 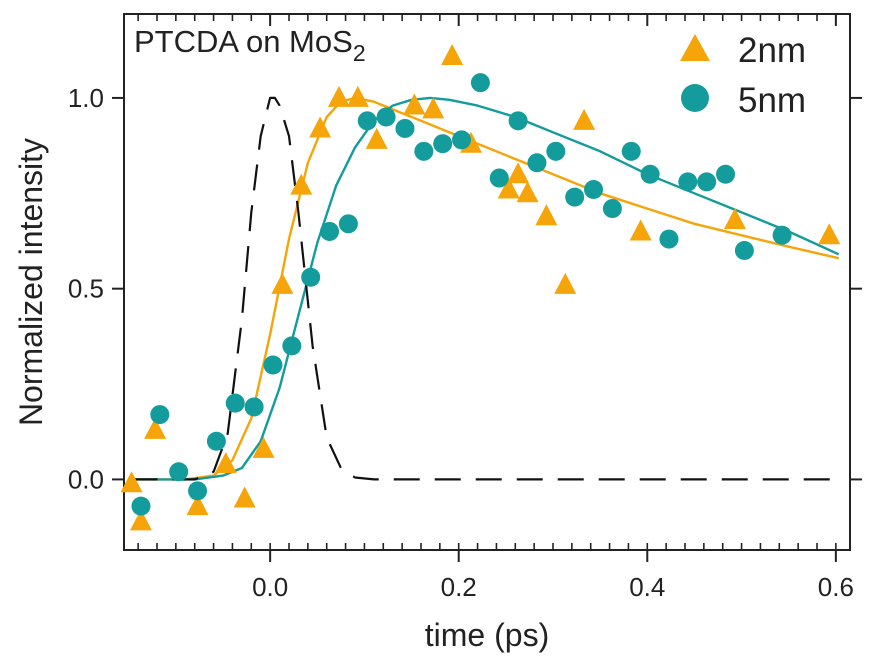 I want to click on legend-label-2nm: 2nm, so click(x=772, y=50).